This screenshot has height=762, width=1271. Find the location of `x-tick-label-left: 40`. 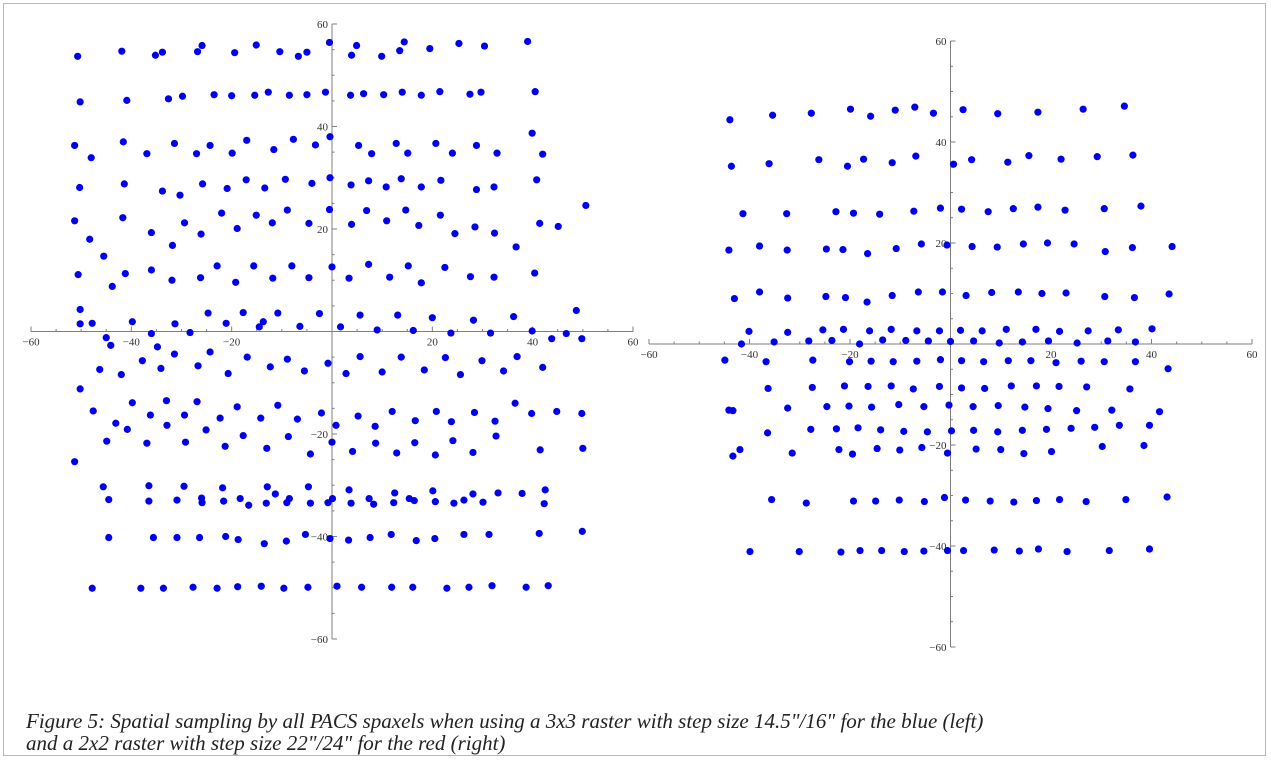

x-tick-label-left: 40 is located at coordinates (533, 343).